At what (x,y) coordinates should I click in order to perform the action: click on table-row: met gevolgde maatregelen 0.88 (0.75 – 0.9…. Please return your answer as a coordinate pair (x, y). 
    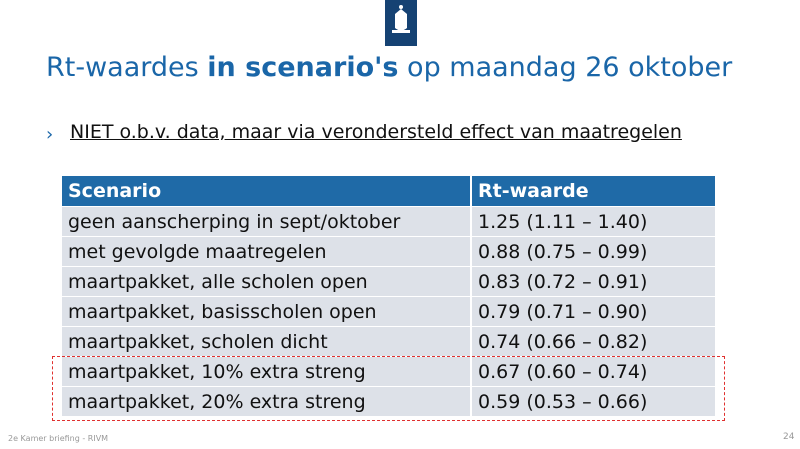
    Looking at the image, I should click on (388, 251).